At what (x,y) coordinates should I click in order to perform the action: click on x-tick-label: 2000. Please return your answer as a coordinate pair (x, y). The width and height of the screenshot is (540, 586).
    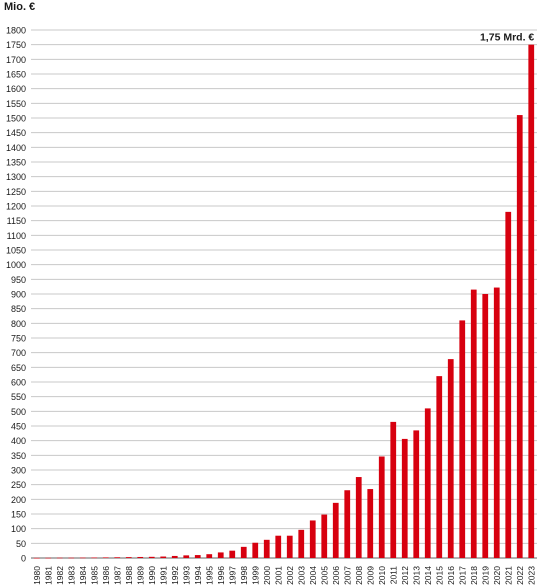
    Looking at the image, I should click on (267, 575).